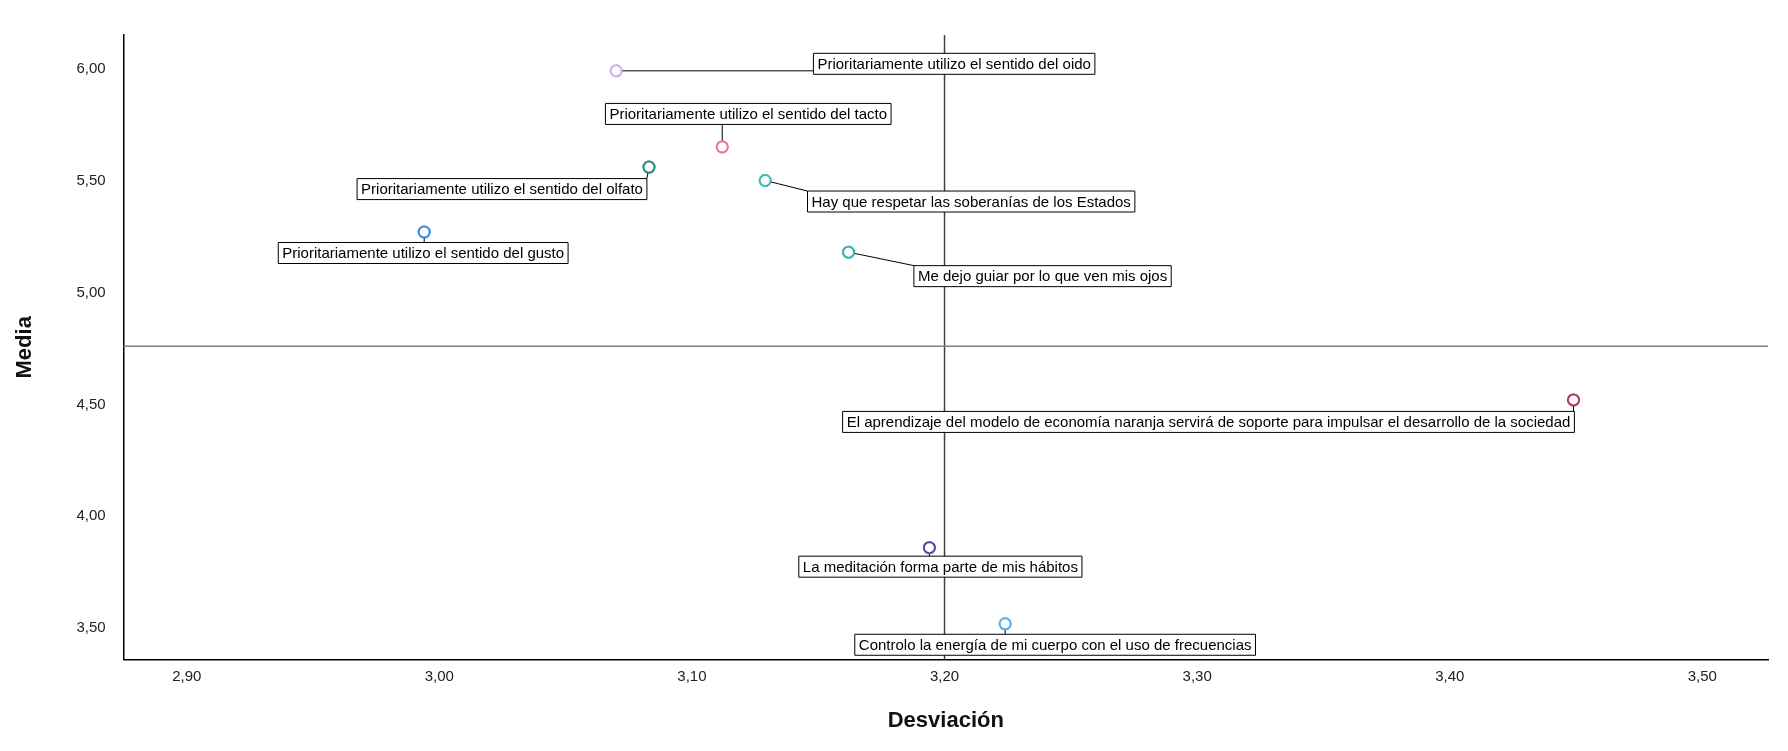 The width and height of the screenshot is (1788, 751). Describe the element at coordinates (502, 189) in the screenshot. I see `annotation: Prioritariamente utilizo el sentido del olfato` at that location.